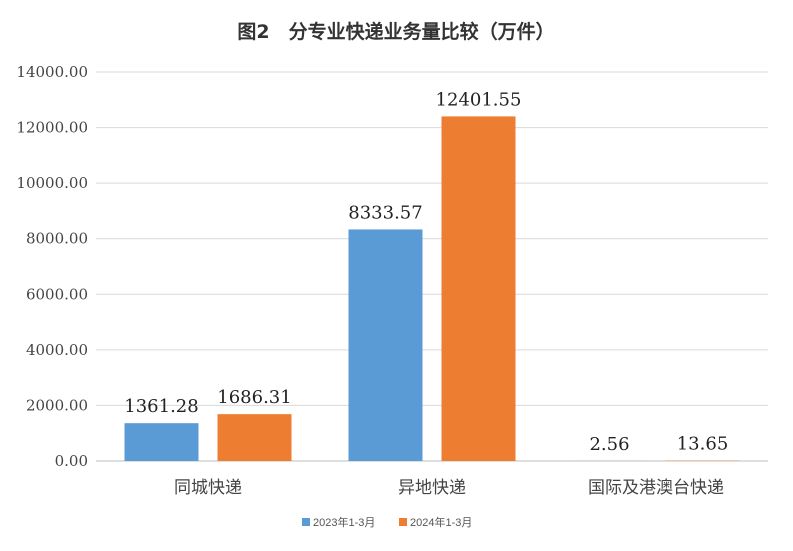 The height and width of the screenshot is (551, 793). What do you see at coordinates (57, 239) in the screenshot?
I see `y-tick-label: 8000.00` at bounding box center [57, 239].